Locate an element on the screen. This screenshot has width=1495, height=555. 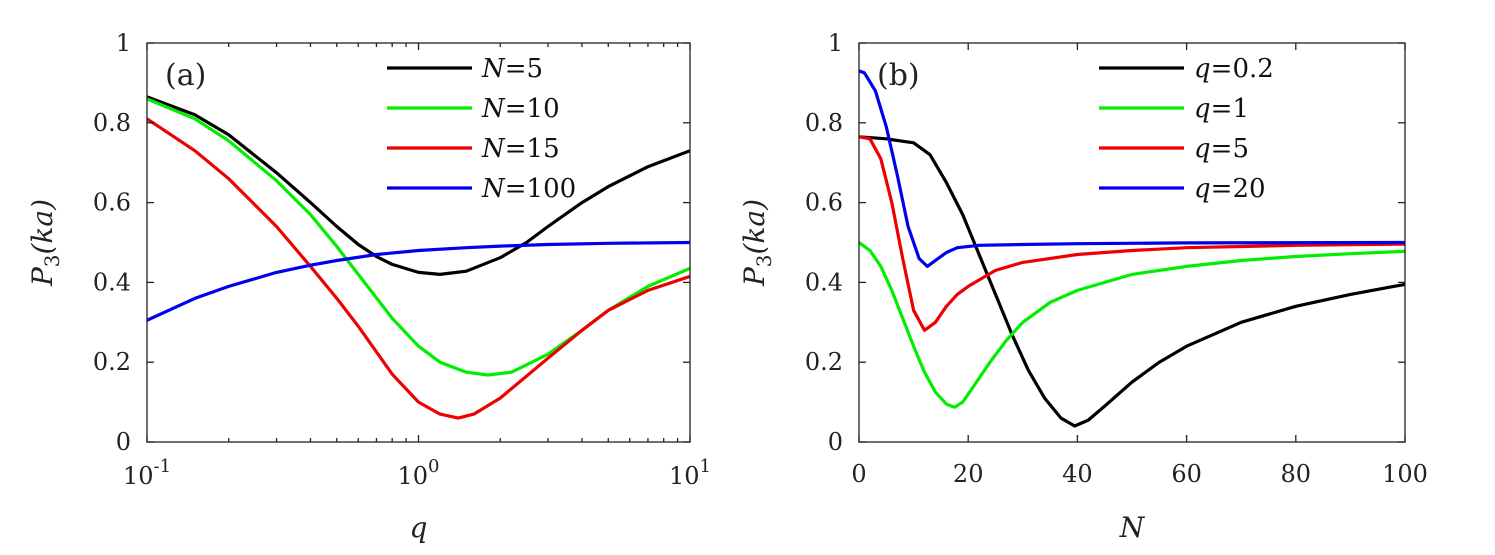
legend-b: q=0.2 q=1 q=5 q=20 is located at coordinates (1186, 129).